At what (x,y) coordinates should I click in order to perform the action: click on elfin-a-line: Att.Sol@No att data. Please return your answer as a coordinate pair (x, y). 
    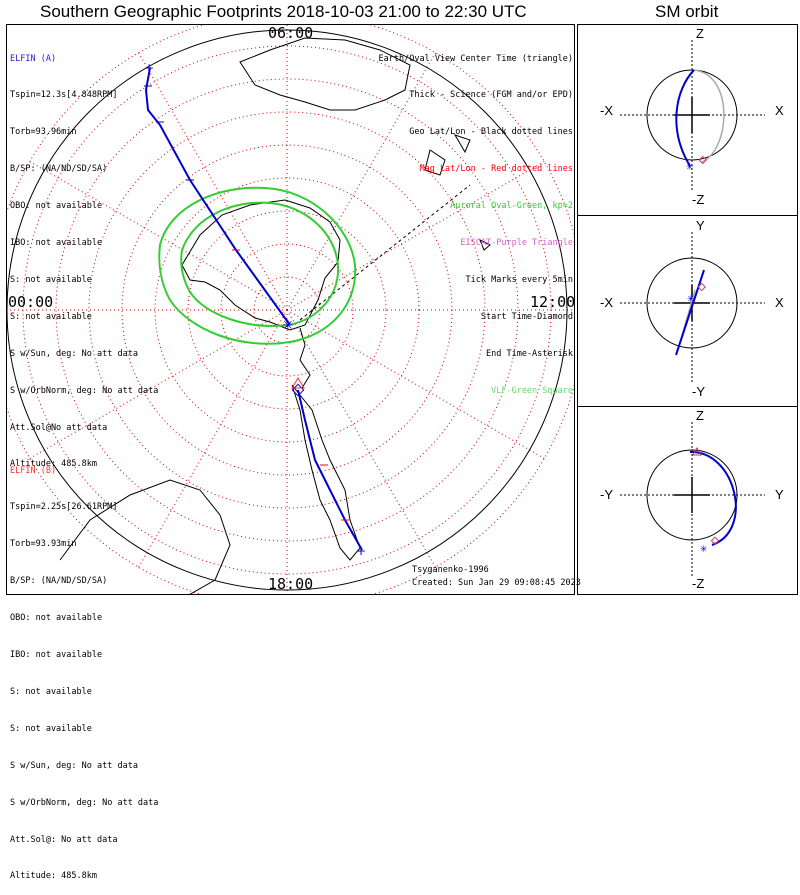
    Looking at the image, I should click on (59, 427).